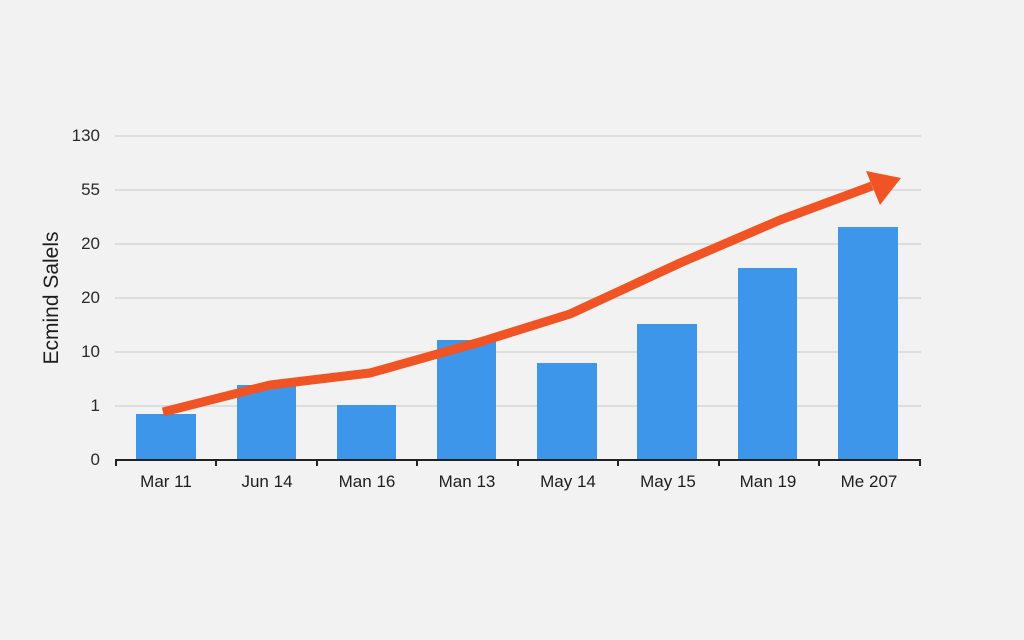 This screenshot has height=640, width=1024. Describe the element at coordinates (267, 481) in the screenshot. I see `x-tick-label: Jun 14` at that location.